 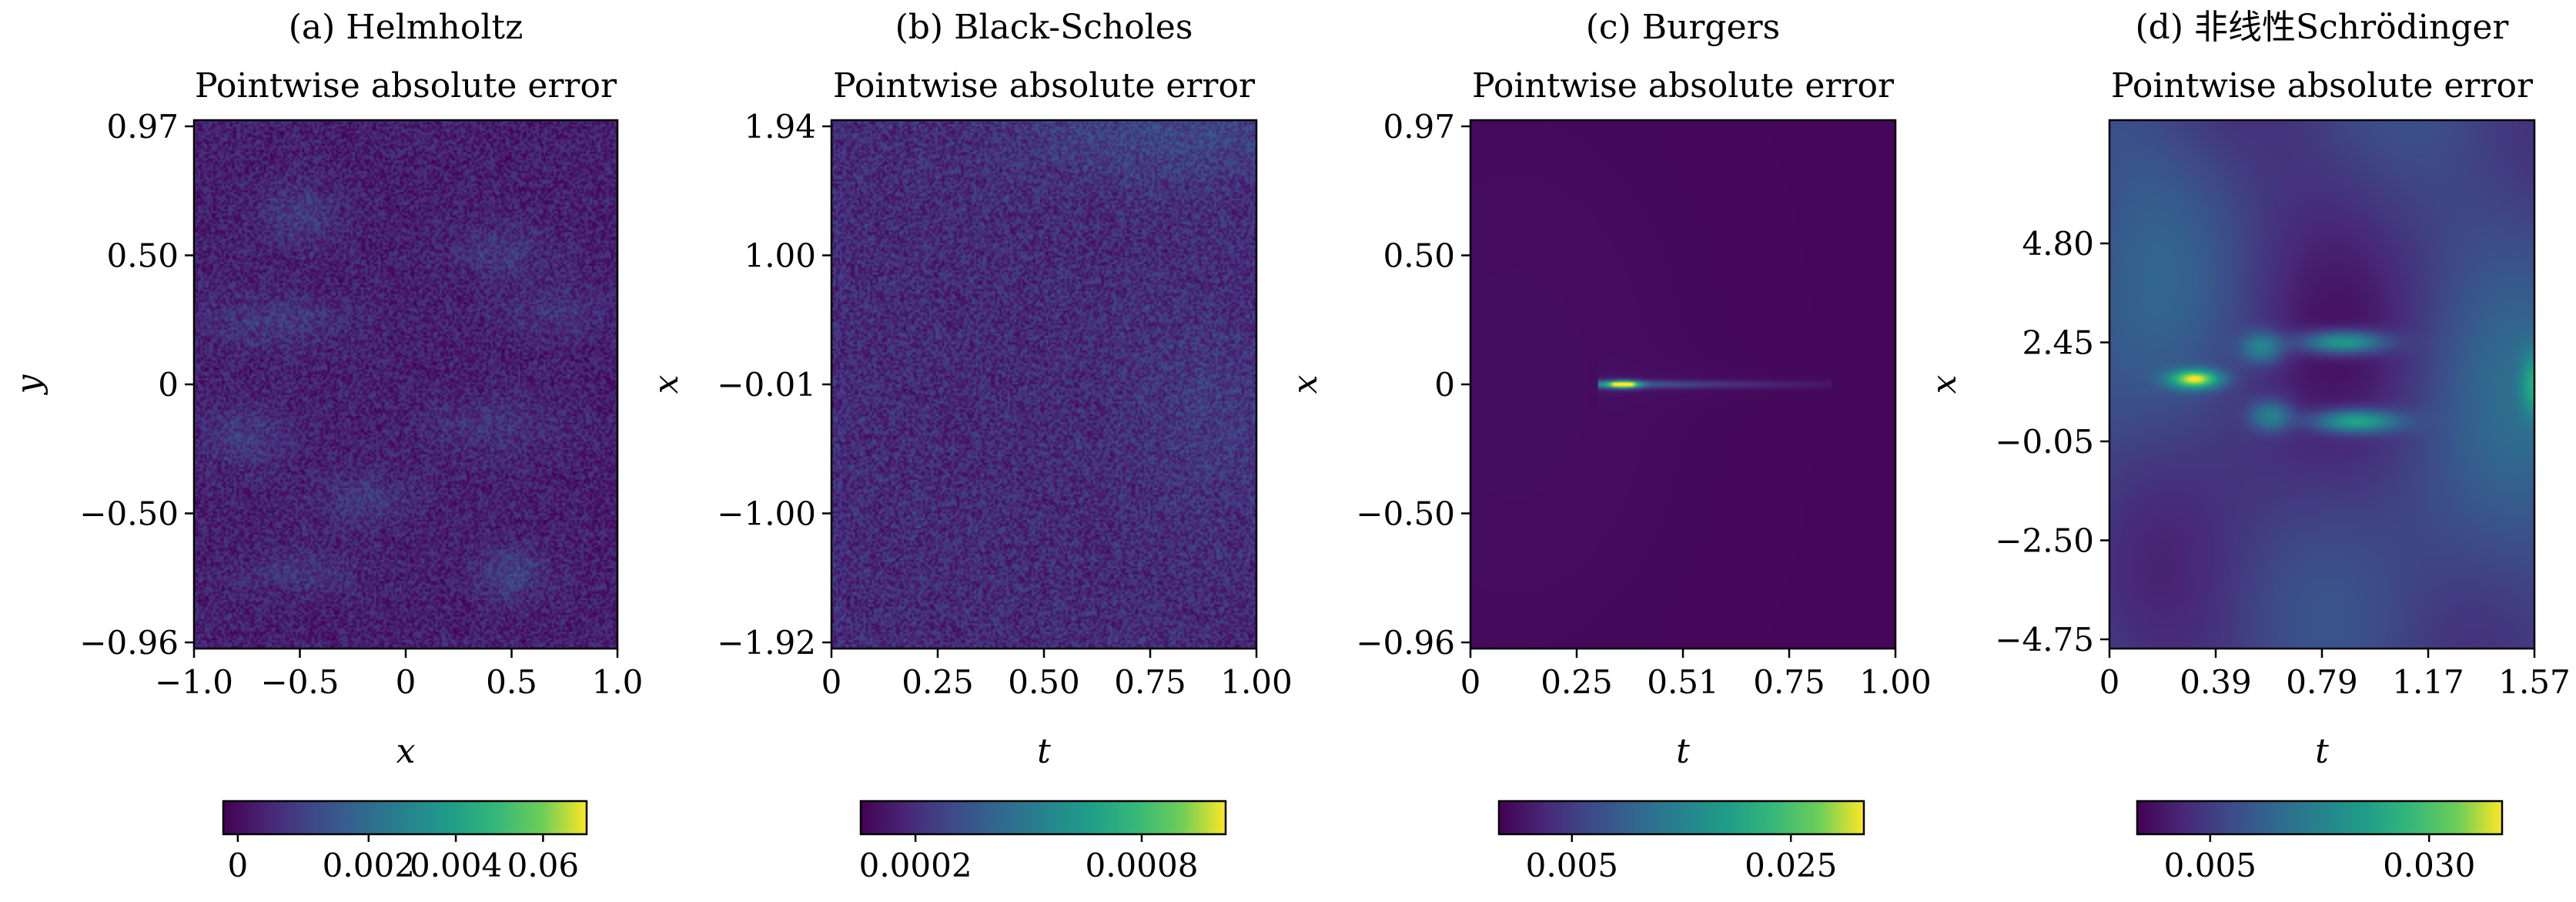 What do you see at coordinates (1044, 28) in the screenshot?
I see `chart-title: (b) Black-Scholes` at bounding box center [1044, 28].